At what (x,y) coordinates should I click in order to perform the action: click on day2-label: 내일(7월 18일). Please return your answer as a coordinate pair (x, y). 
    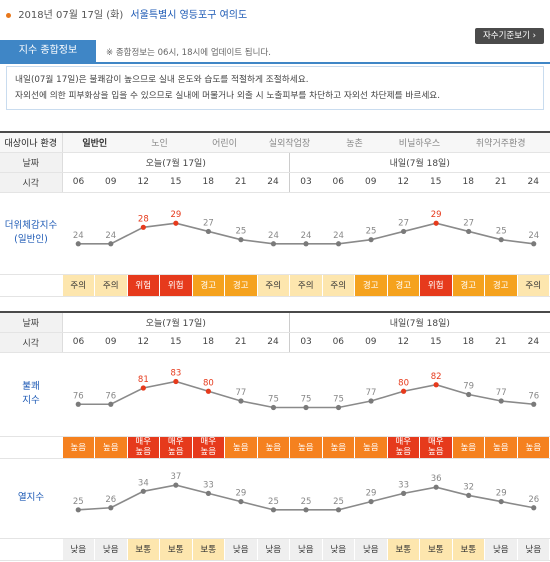
    Looking at the image, I should click on (419, 162).